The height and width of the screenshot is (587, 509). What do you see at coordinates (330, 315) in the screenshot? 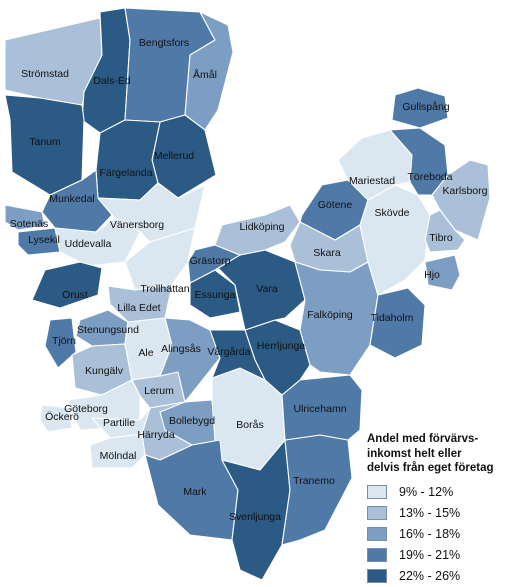
I see `label-falkoping: Falköping` at bounding box center [330, 315].